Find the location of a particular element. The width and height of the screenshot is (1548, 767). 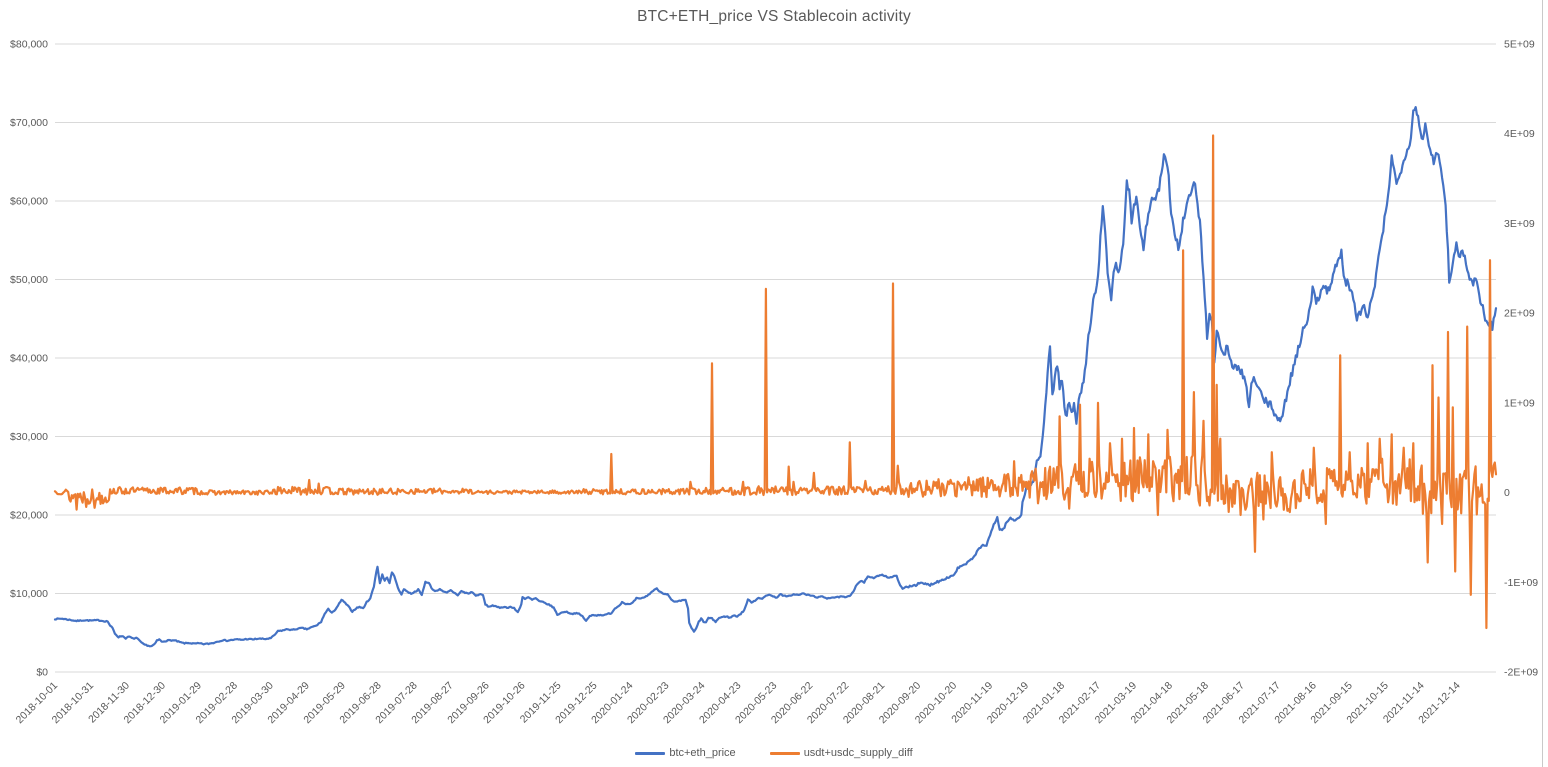

legend-item-btc-eth-price: btc+eth_price is located at coordinates (685, 753).